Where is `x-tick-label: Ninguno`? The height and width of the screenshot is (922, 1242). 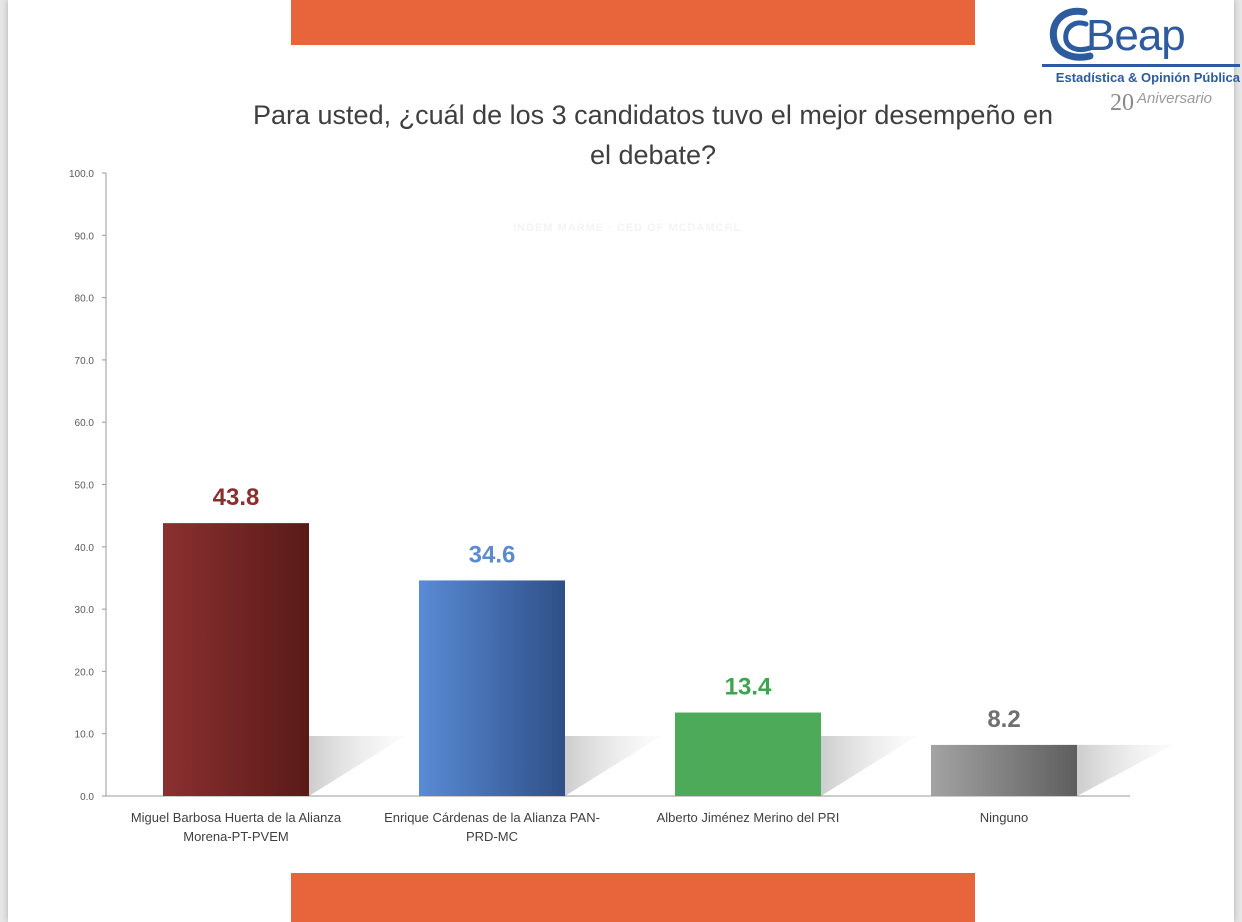 x-tick-label: Ninguno is located at coordinates (1004, 817).